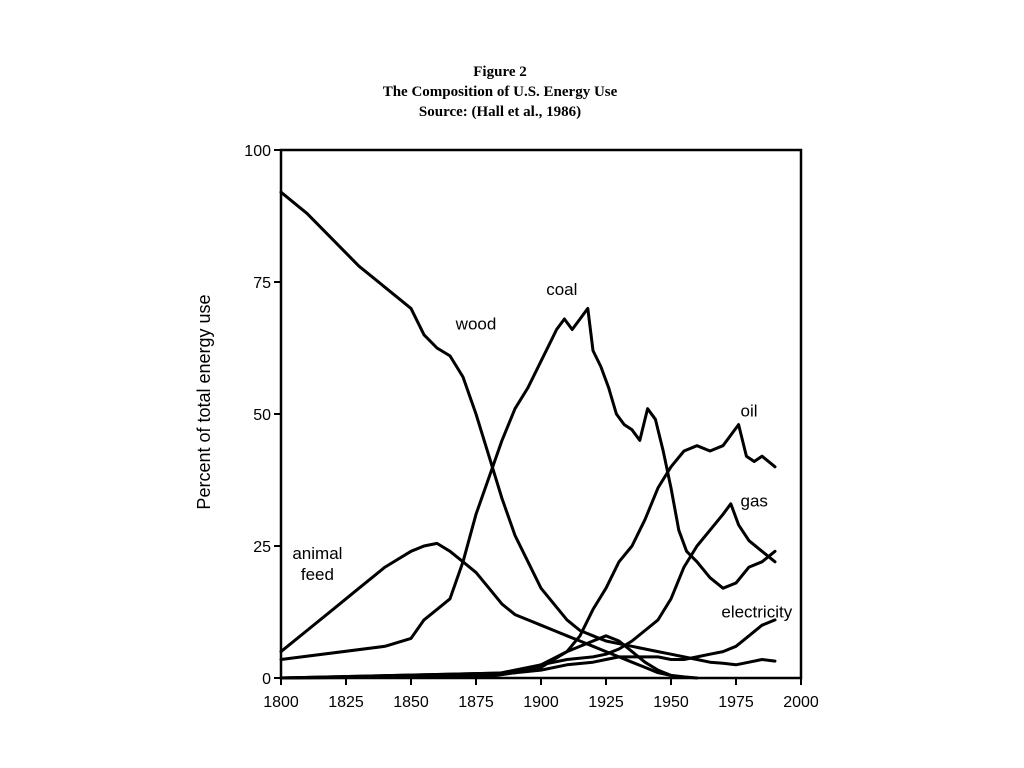 The width and height of the screenshot is (1024, 768). I want to click on y-tick-label: 100, so click(257, 151).